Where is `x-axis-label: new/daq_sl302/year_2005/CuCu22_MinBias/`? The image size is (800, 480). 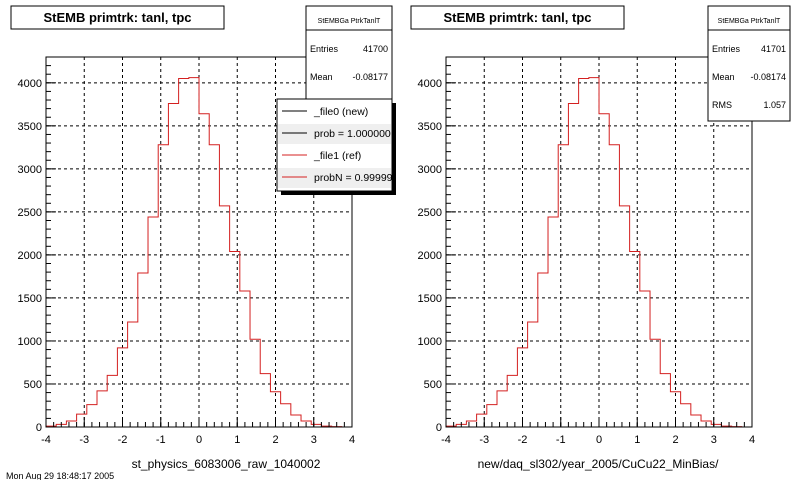 x-axis-label: new/daq_sl302/year_2005/CuCu22_MinBias/ is located at coordinates (598, 464).